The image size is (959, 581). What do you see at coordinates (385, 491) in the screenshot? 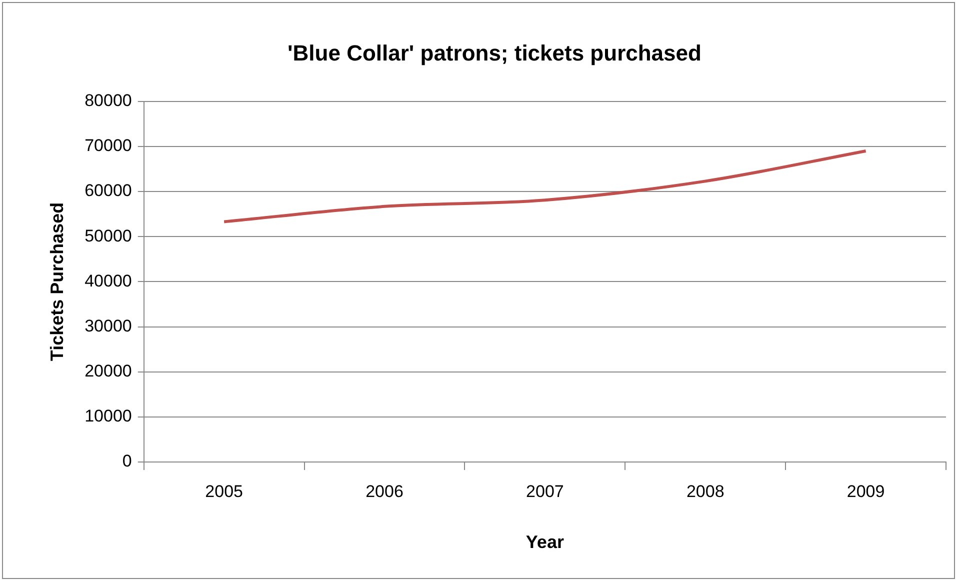
I see `x-tick-label: 2006` at bounding box center [385, 491].